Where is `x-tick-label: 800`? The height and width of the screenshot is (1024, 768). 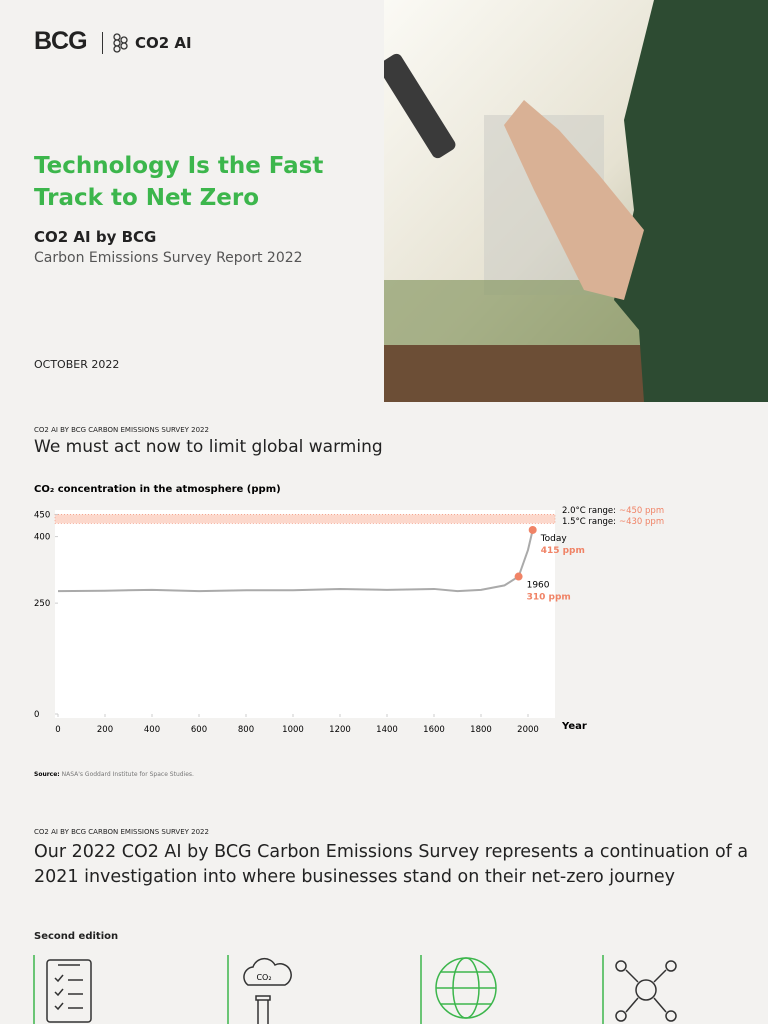
x-tick-label: 800 is located at coordinates (246, 730).